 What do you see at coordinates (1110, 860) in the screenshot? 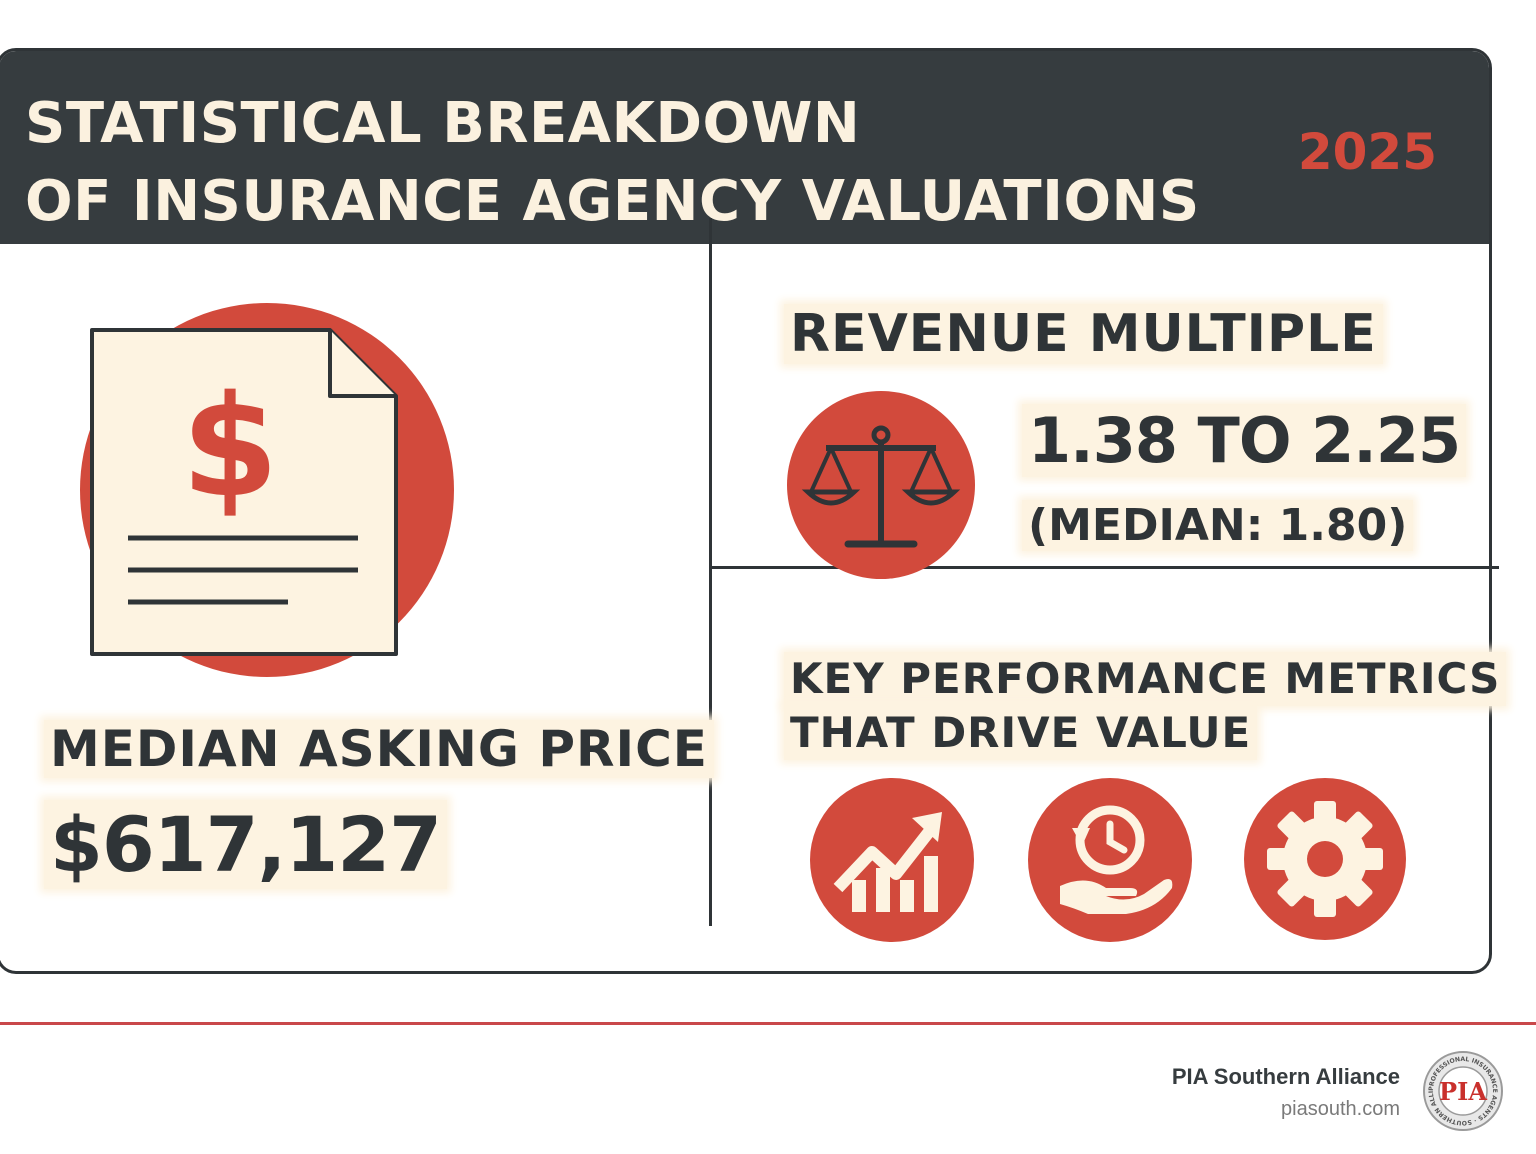
I see `time-hand-icon` at bounding box center [1110, 860].